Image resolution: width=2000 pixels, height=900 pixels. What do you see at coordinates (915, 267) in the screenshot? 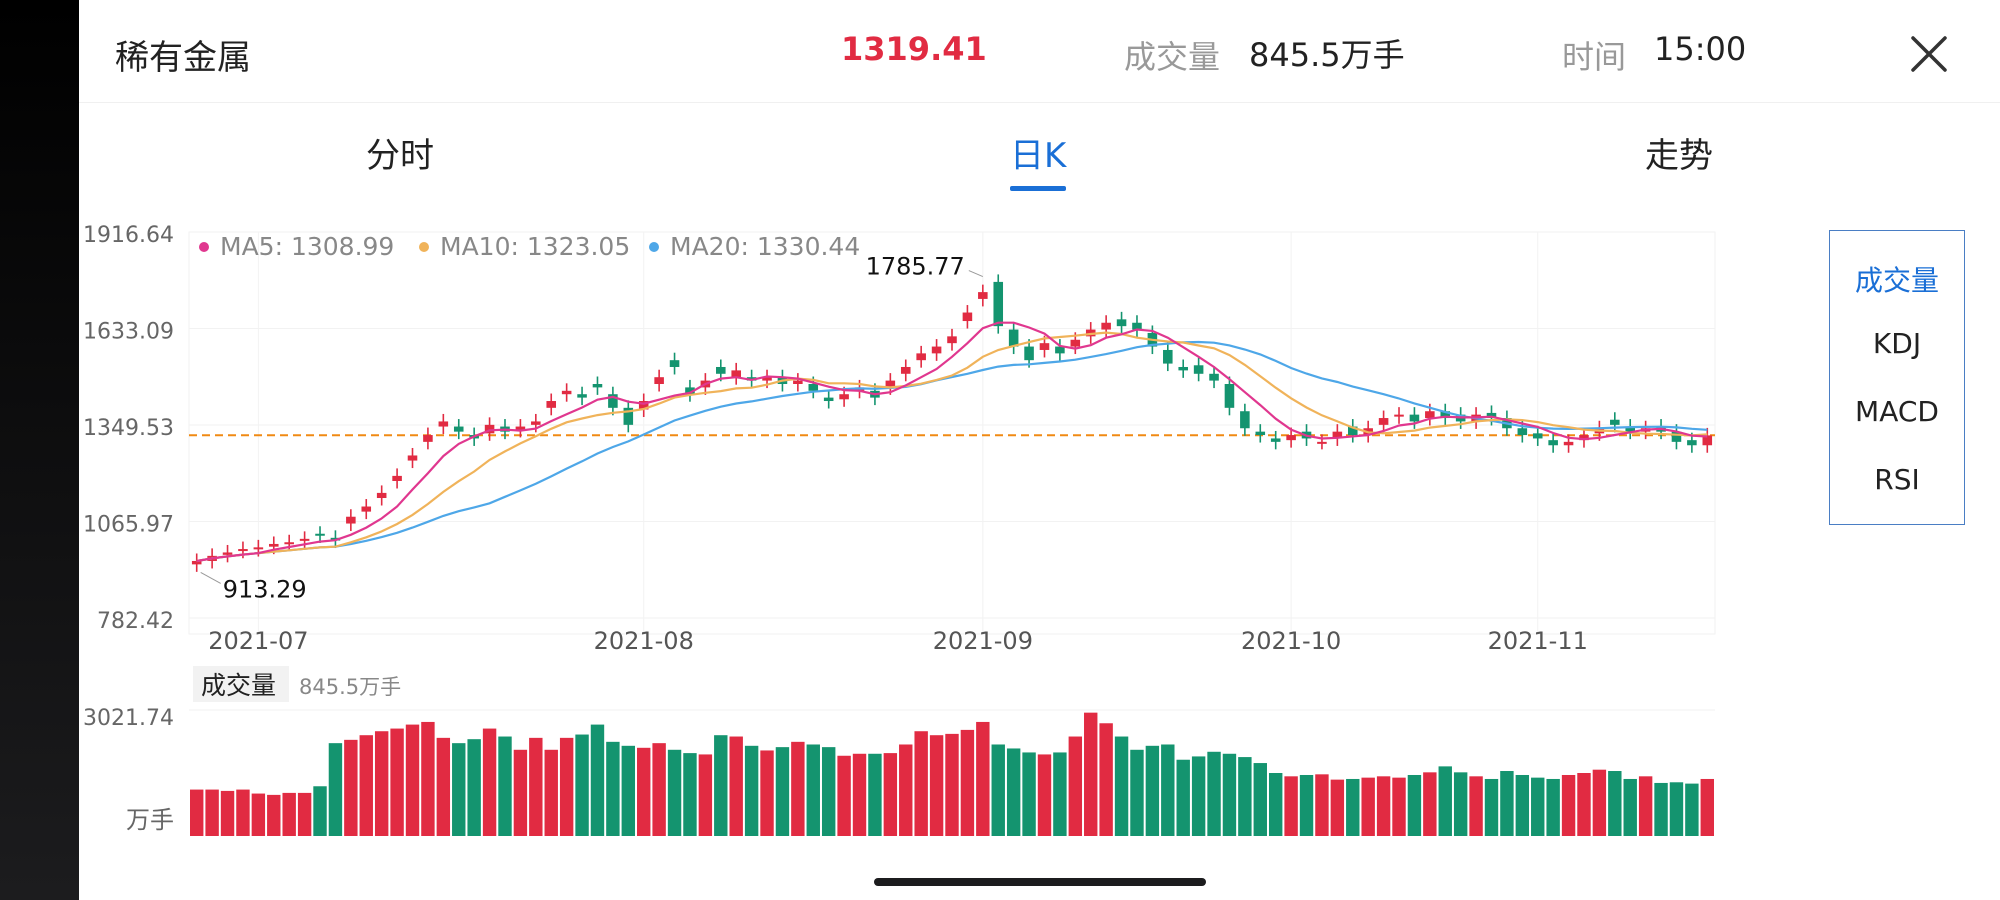
I see `max-price-label: 1785.77` at bounding box center [915, 267].